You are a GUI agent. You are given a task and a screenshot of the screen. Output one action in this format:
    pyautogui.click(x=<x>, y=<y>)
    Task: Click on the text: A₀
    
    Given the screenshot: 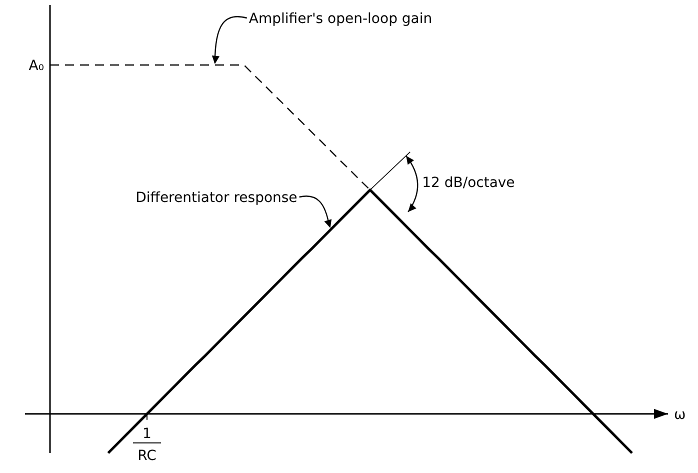 What is the action you would take?
    pyautogui.click(x=36, y=66)
    